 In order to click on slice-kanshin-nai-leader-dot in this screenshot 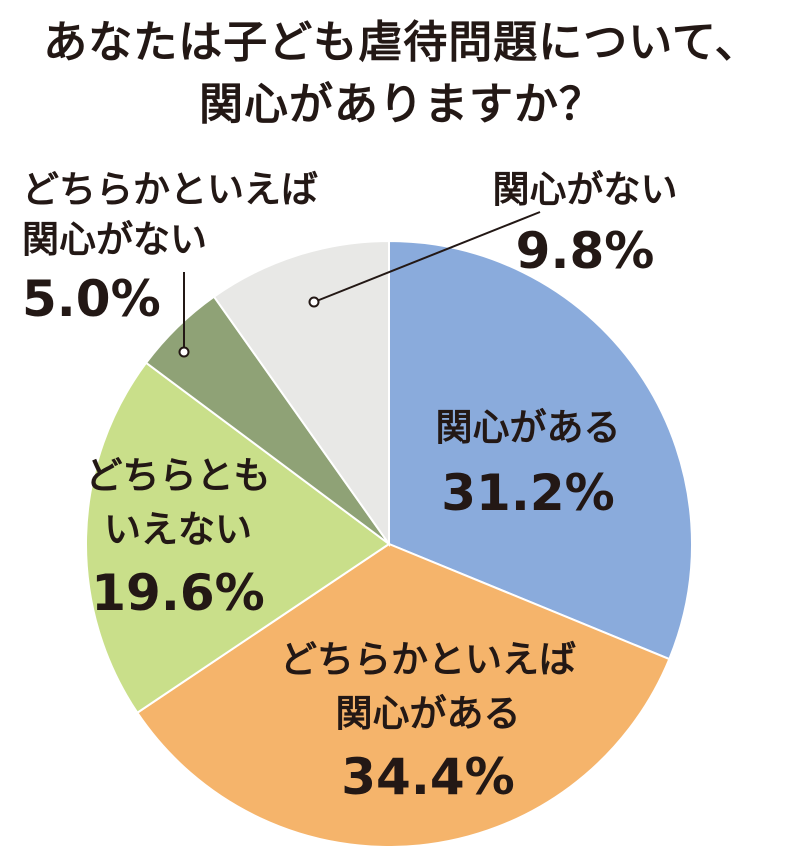, I will do `click(314, 302)`.